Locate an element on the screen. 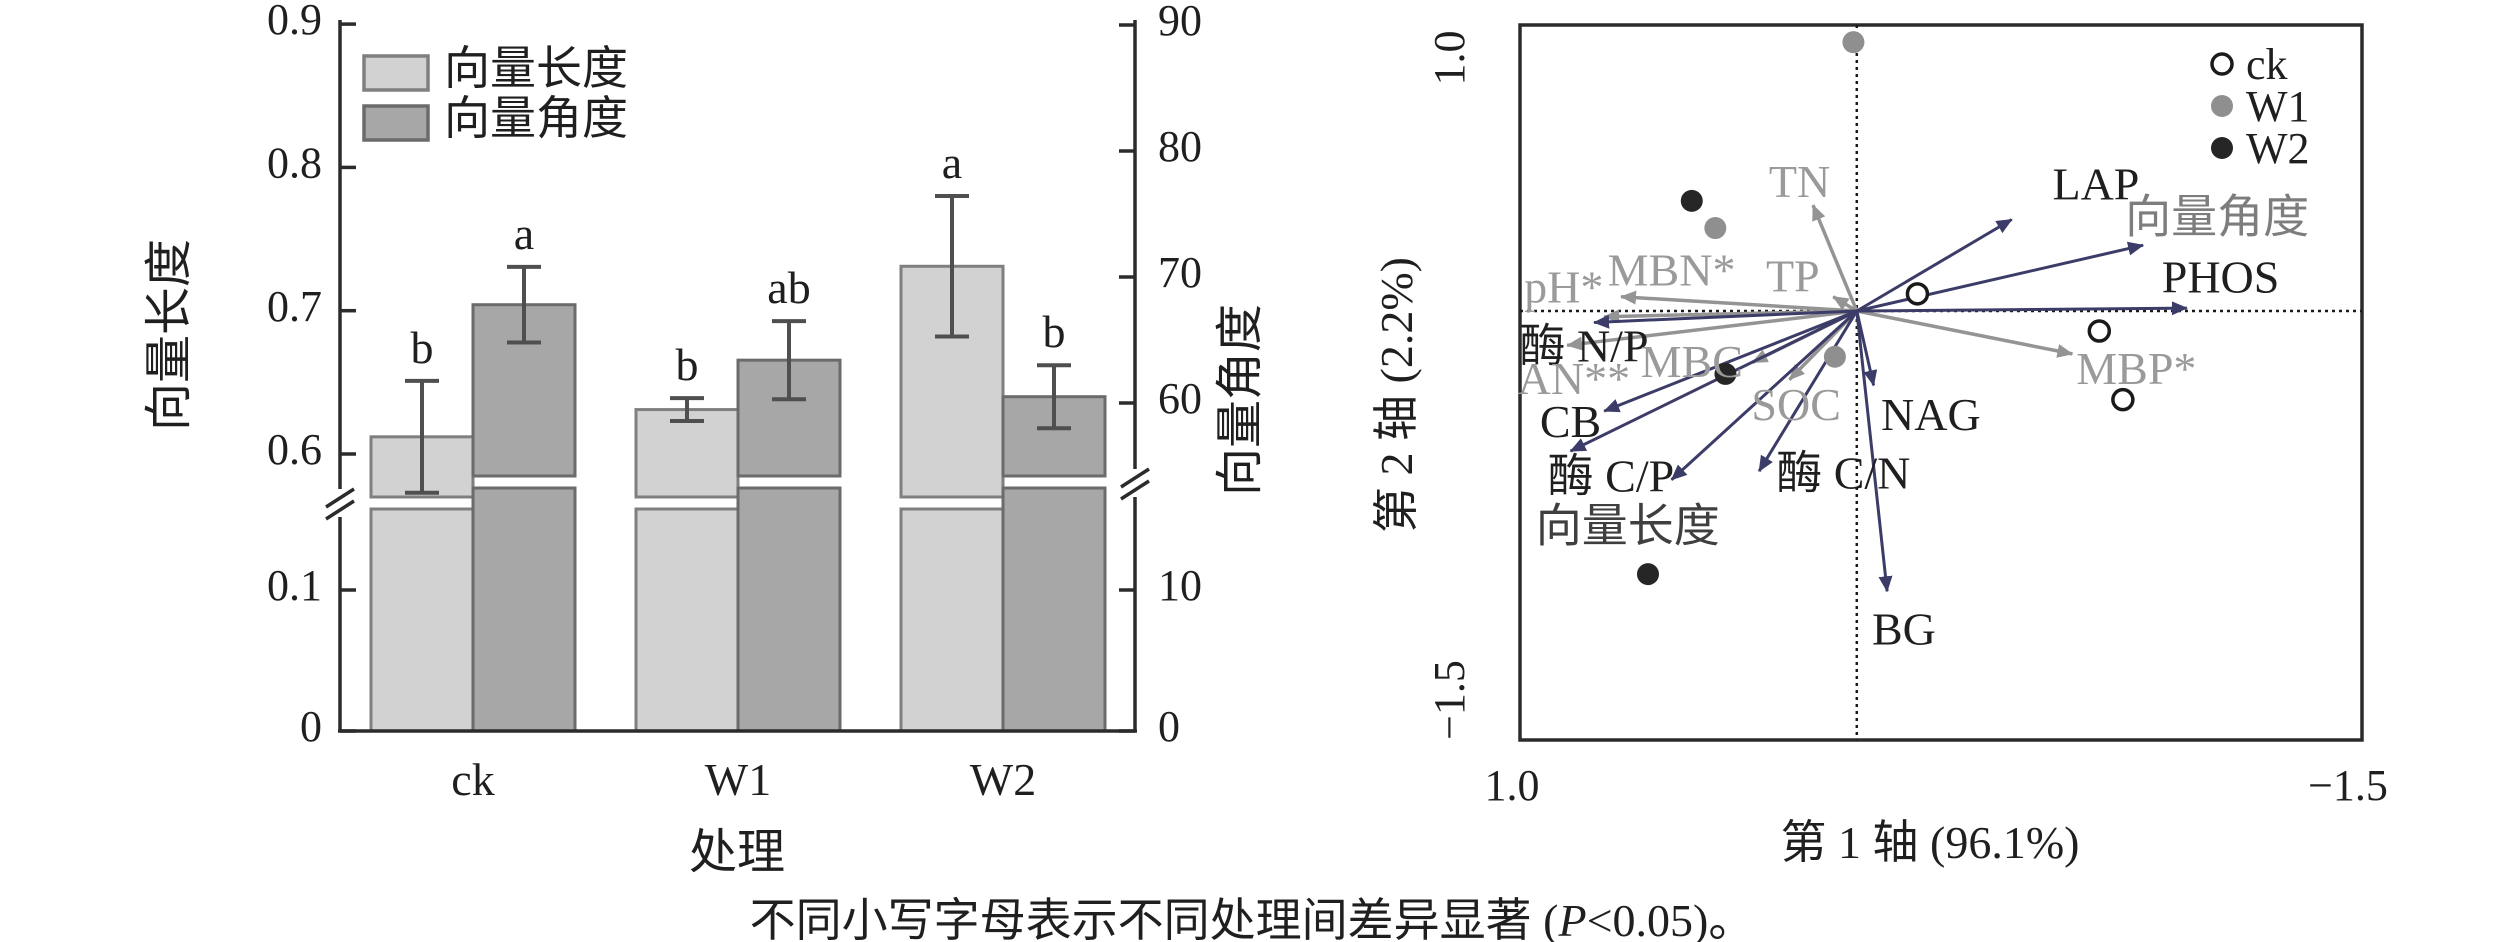 The image size is (2520, 942). caption-p-italic: P is located at coordinates (1572, 918).